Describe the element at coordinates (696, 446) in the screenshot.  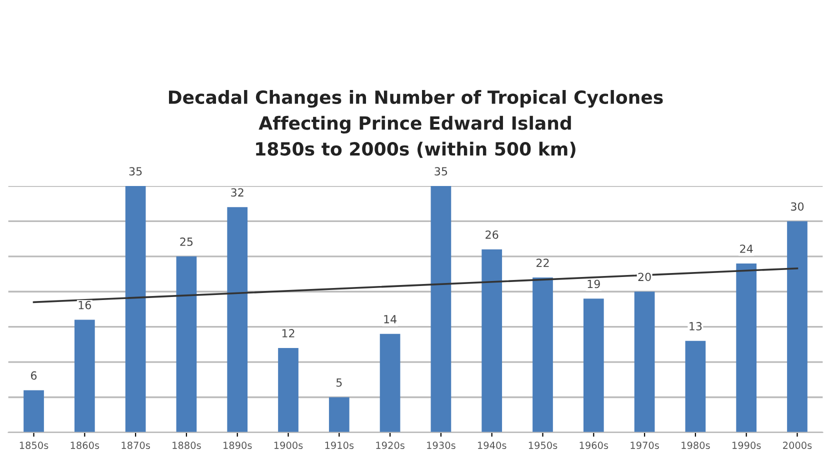
I see `x-tick-label: 1980s` at that location.